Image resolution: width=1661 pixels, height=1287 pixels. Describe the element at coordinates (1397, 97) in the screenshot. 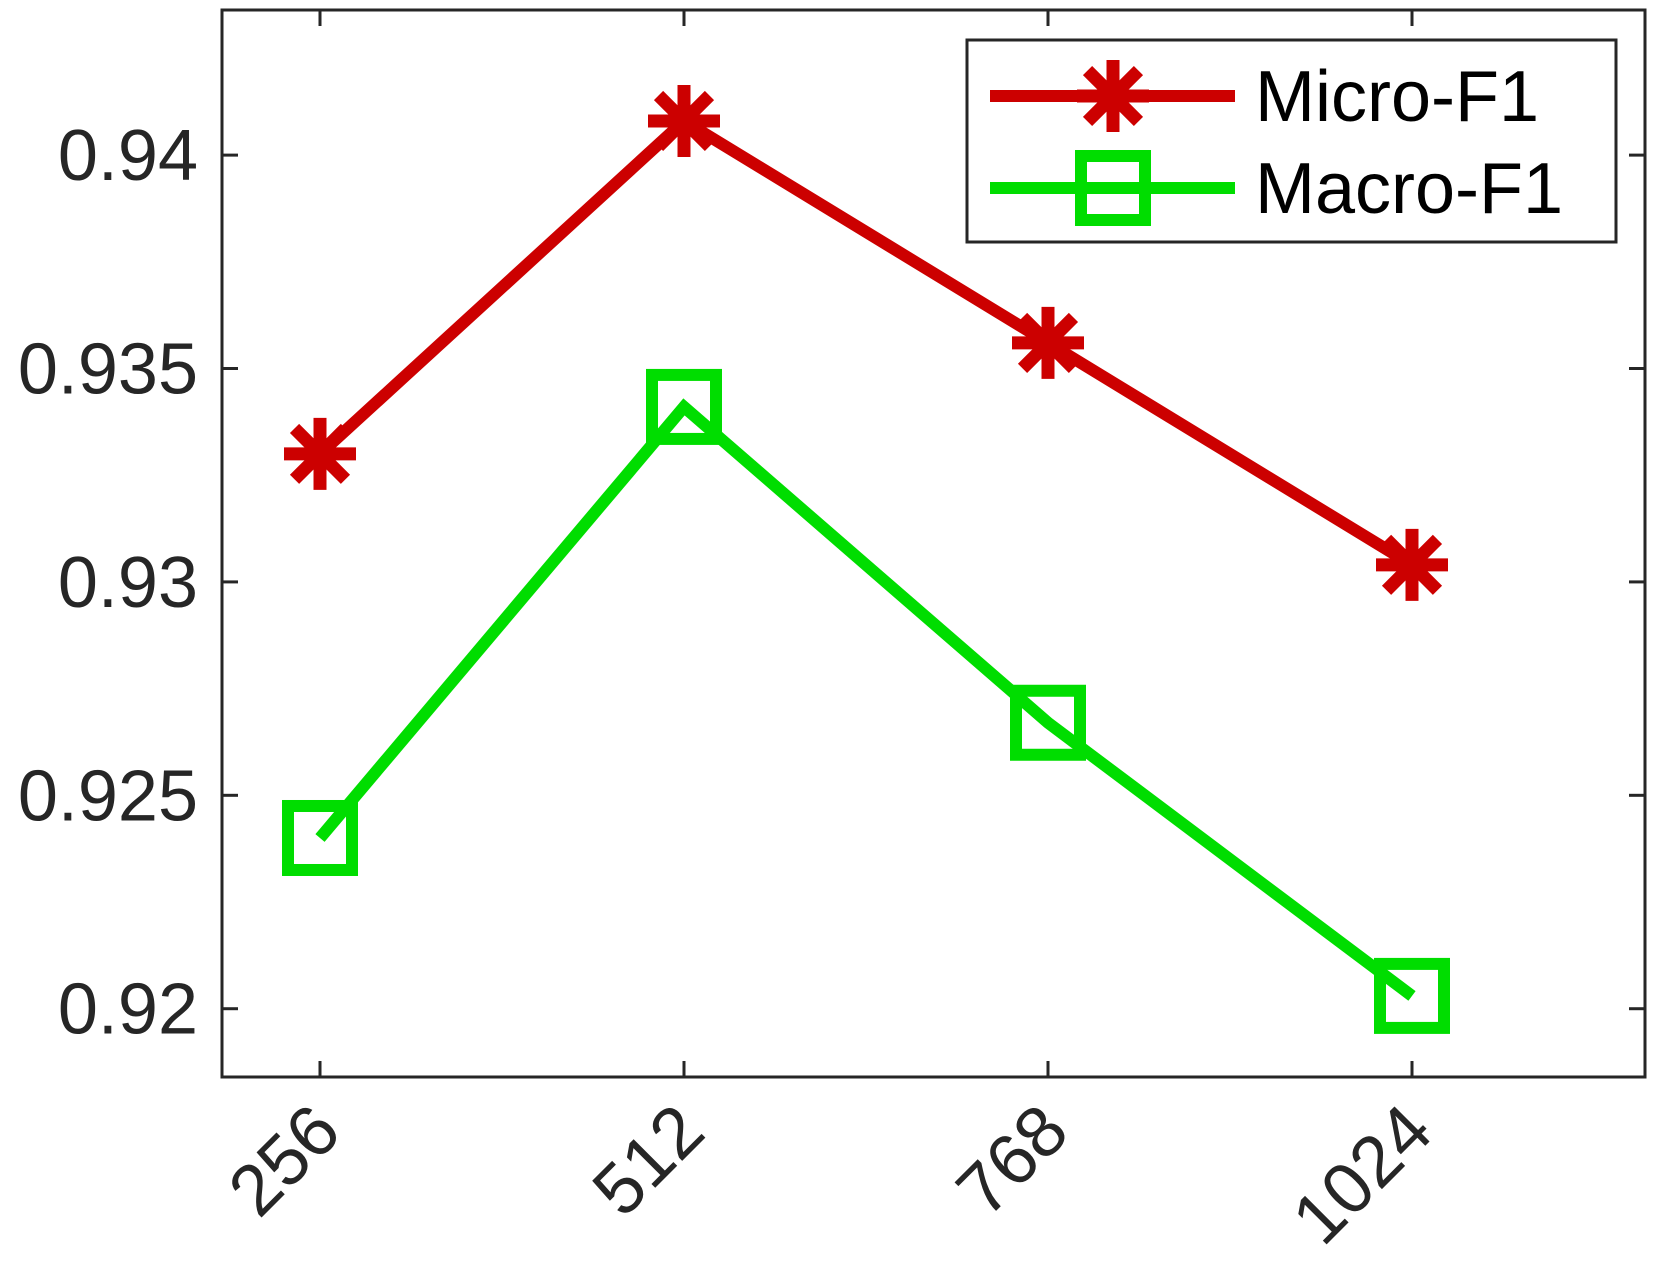

I see `legend-label: Micro-F1` at that location.